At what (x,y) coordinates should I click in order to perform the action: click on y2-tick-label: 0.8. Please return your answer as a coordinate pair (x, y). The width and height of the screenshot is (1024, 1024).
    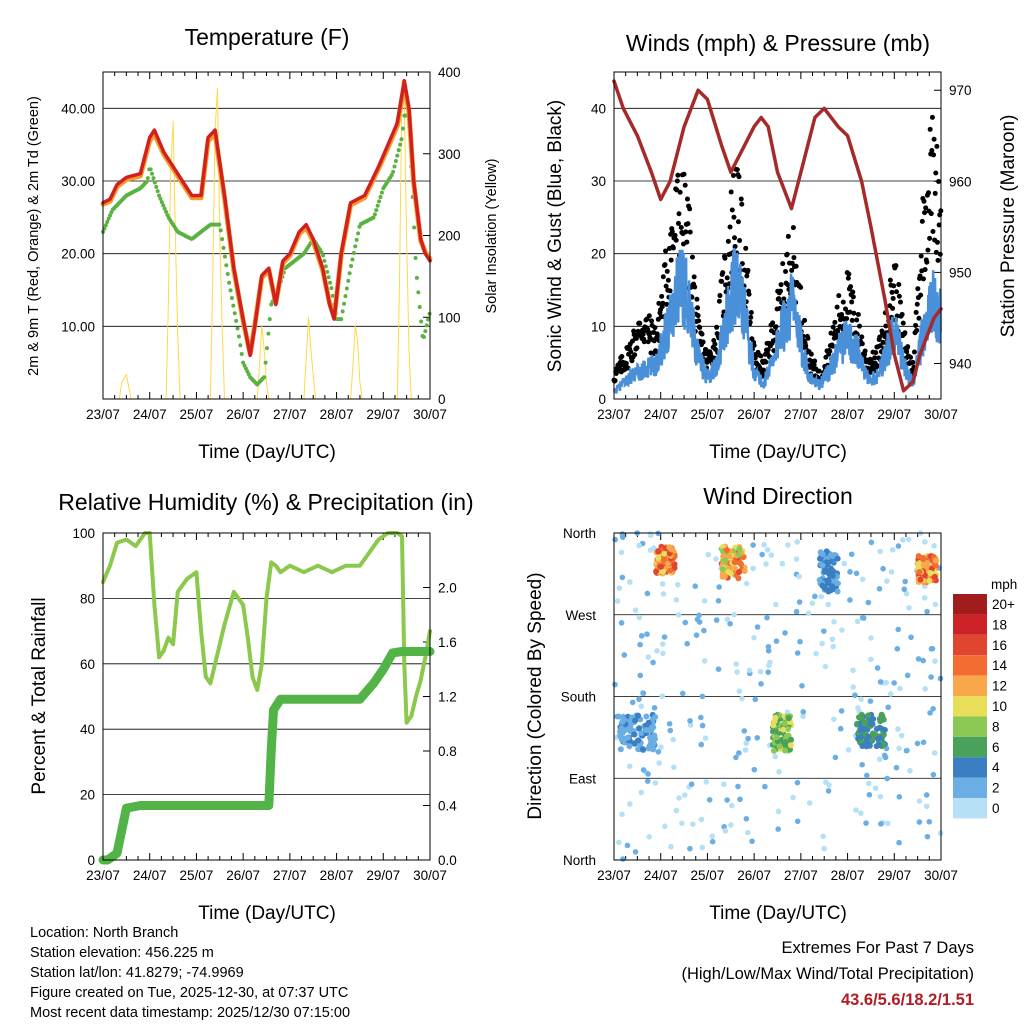
    Looking at the image, I should click on (447, 751).